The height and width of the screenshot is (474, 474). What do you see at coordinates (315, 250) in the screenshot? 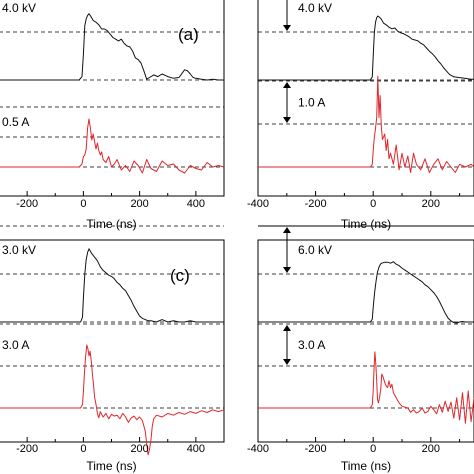
I see `voltage-scale-label: 6.0 kV` at bounding box center [315, 250].